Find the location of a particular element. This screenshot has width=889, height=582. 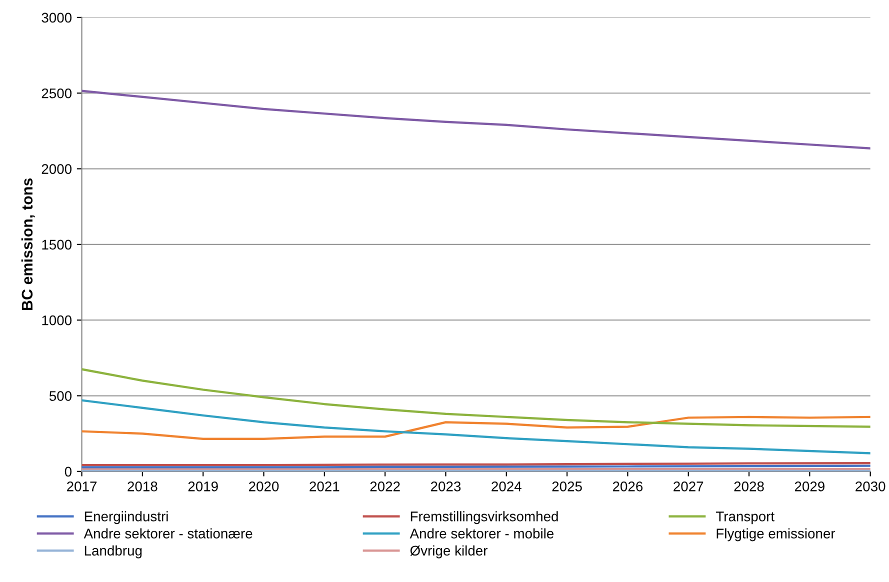

legend-label: Fremstillingsvirksomhed is located at coordinates (484, 517).